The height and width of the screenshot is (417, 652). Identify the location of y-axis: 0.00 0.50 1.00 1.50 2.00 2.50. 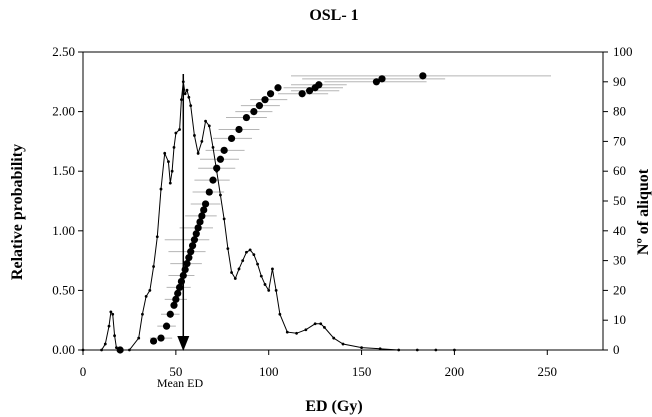
(67, 200).